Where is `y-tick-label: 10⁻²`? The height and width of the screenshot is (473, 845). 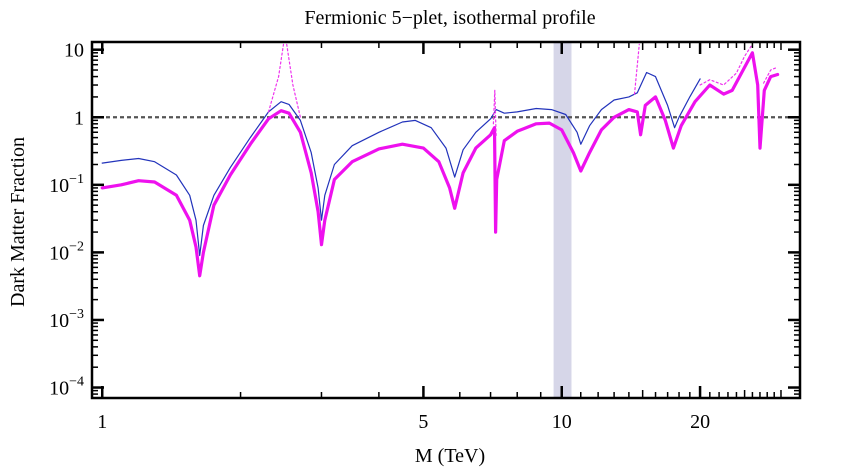
y-tick-label: 10⁻² is located at coordinates (66, 251).